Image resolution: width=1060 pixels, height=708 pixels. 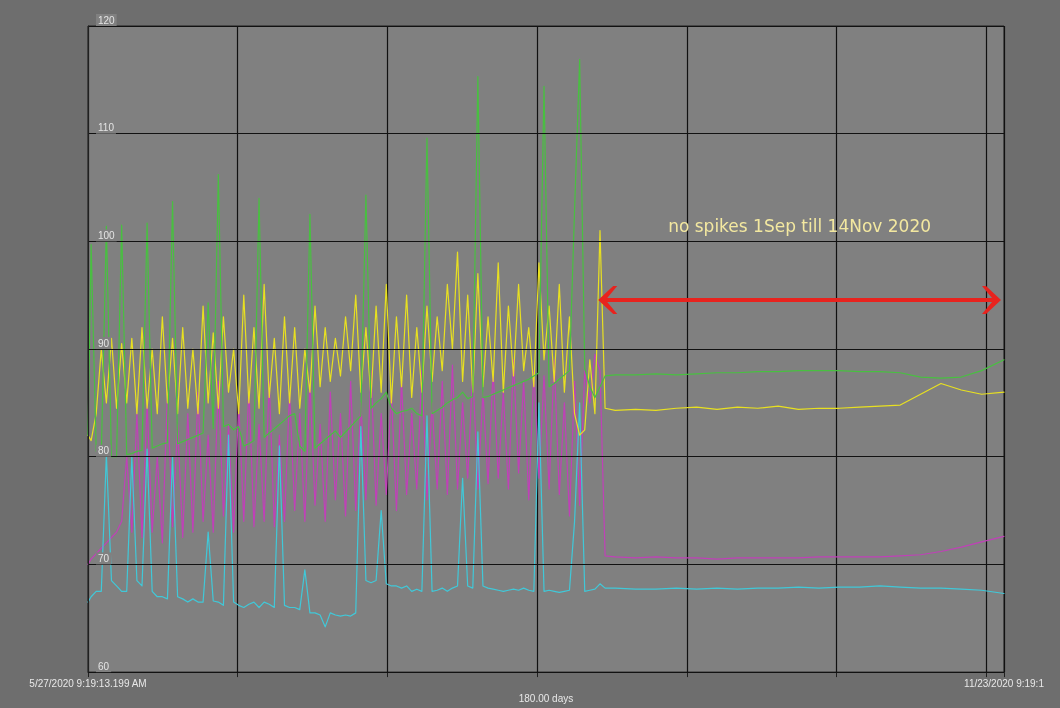 What do you see at coordinates (546, 698) in the screenshot?
I see `x-axis-title: 180.00 days` at bounding box center [546, 698].